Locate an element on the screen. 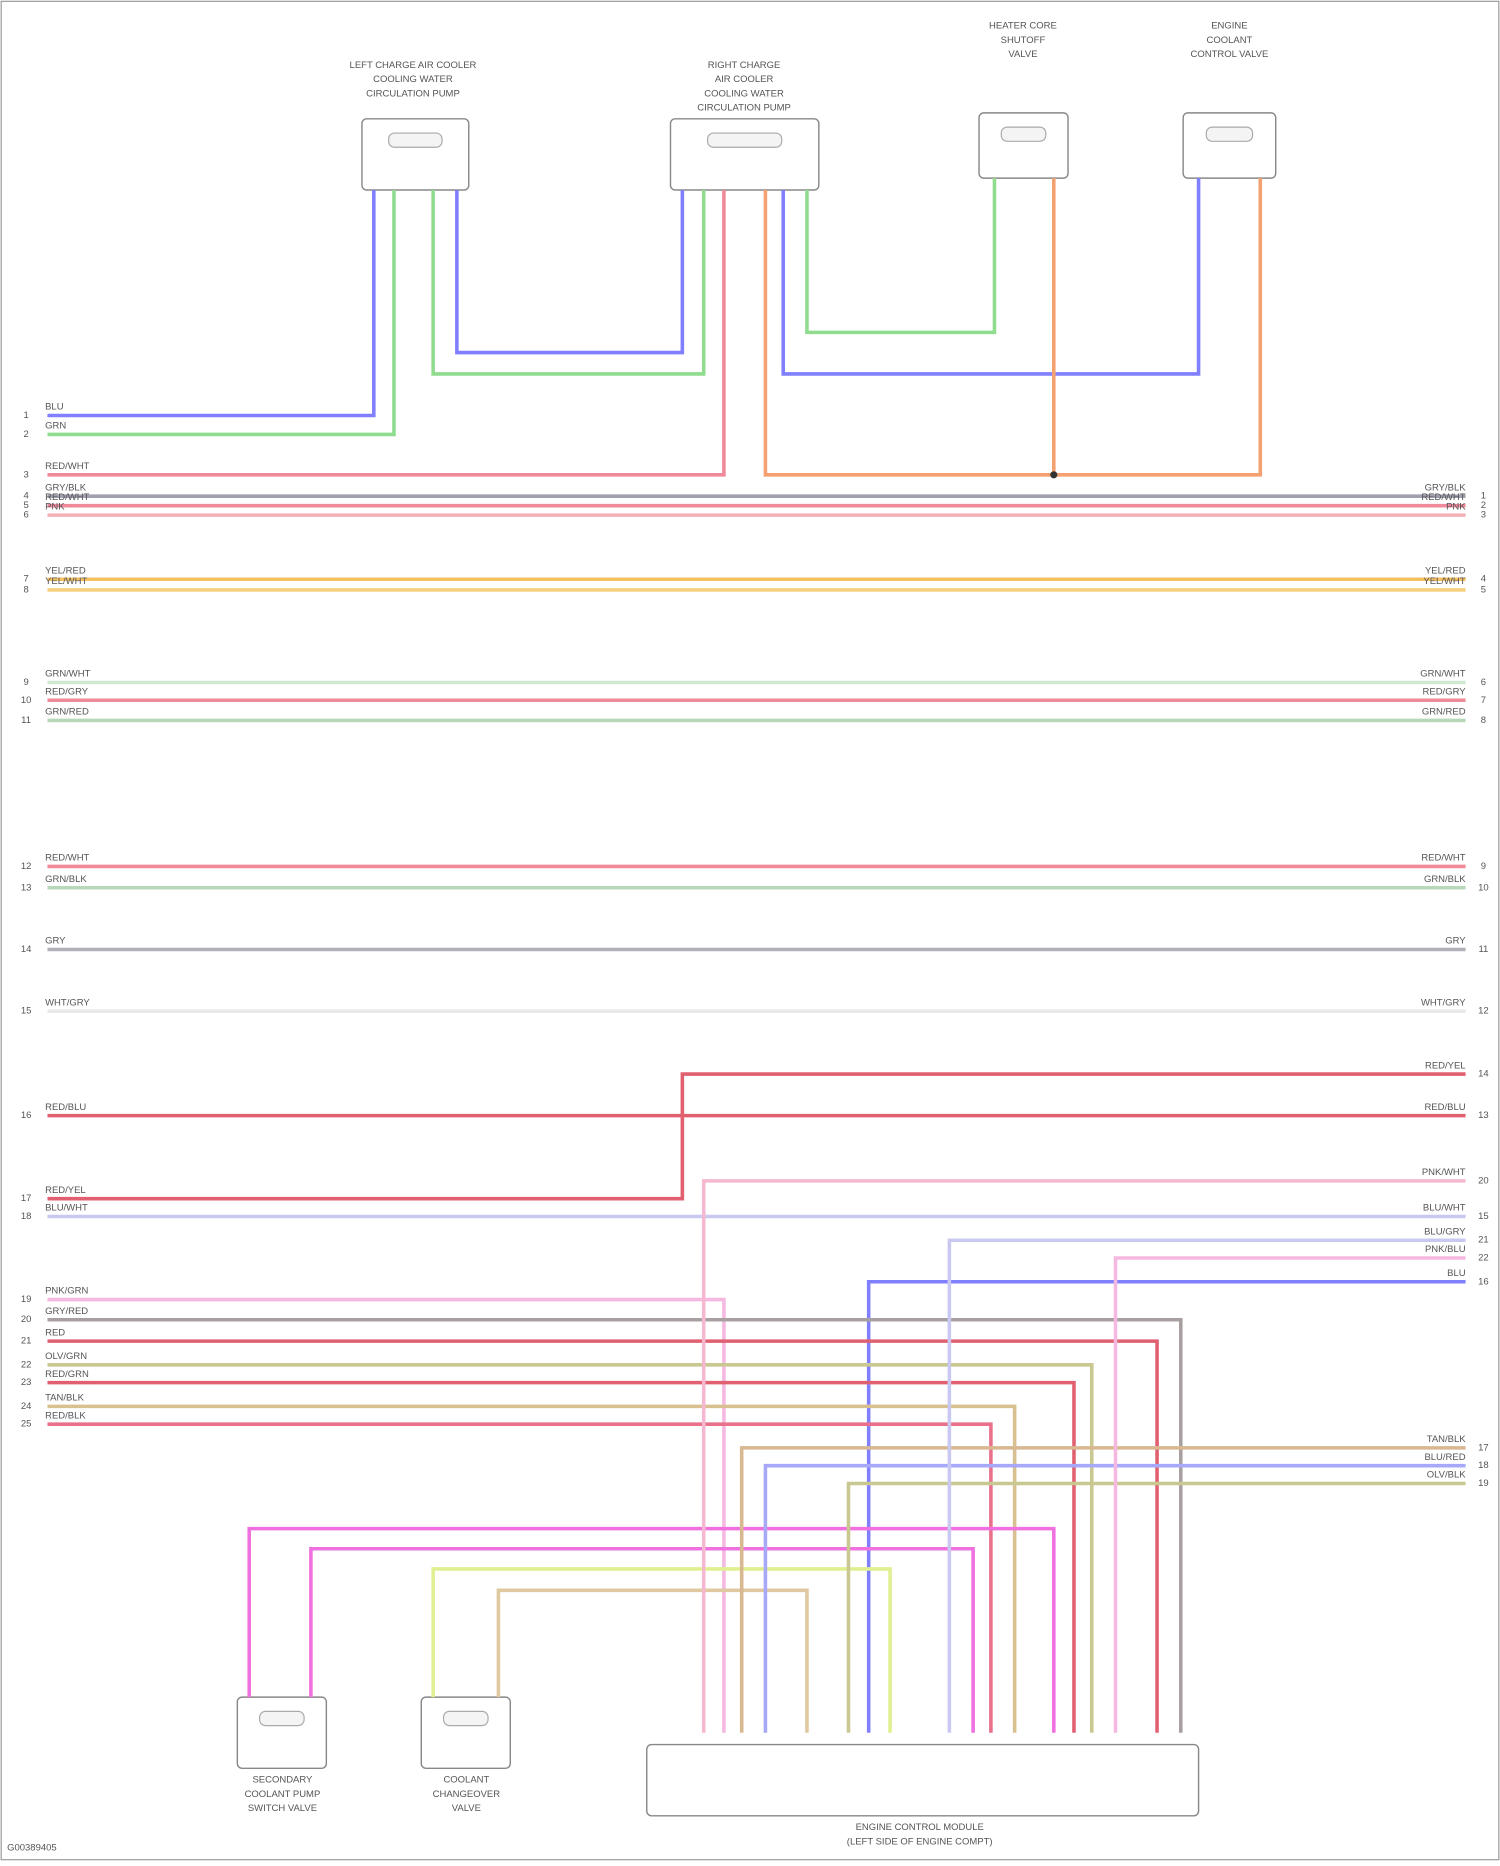 Image resolution: width=1500 pixels, height=1866 pixels. pin-number: 11 is located at coordinates (26, 720).